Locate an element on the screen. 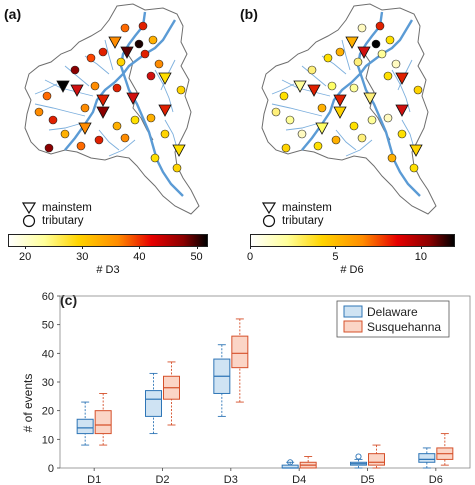 Image resolution: width=475 pixels, height=485 pixels. colorbar-tick-label: 50 is located at coordinates (196, 257).